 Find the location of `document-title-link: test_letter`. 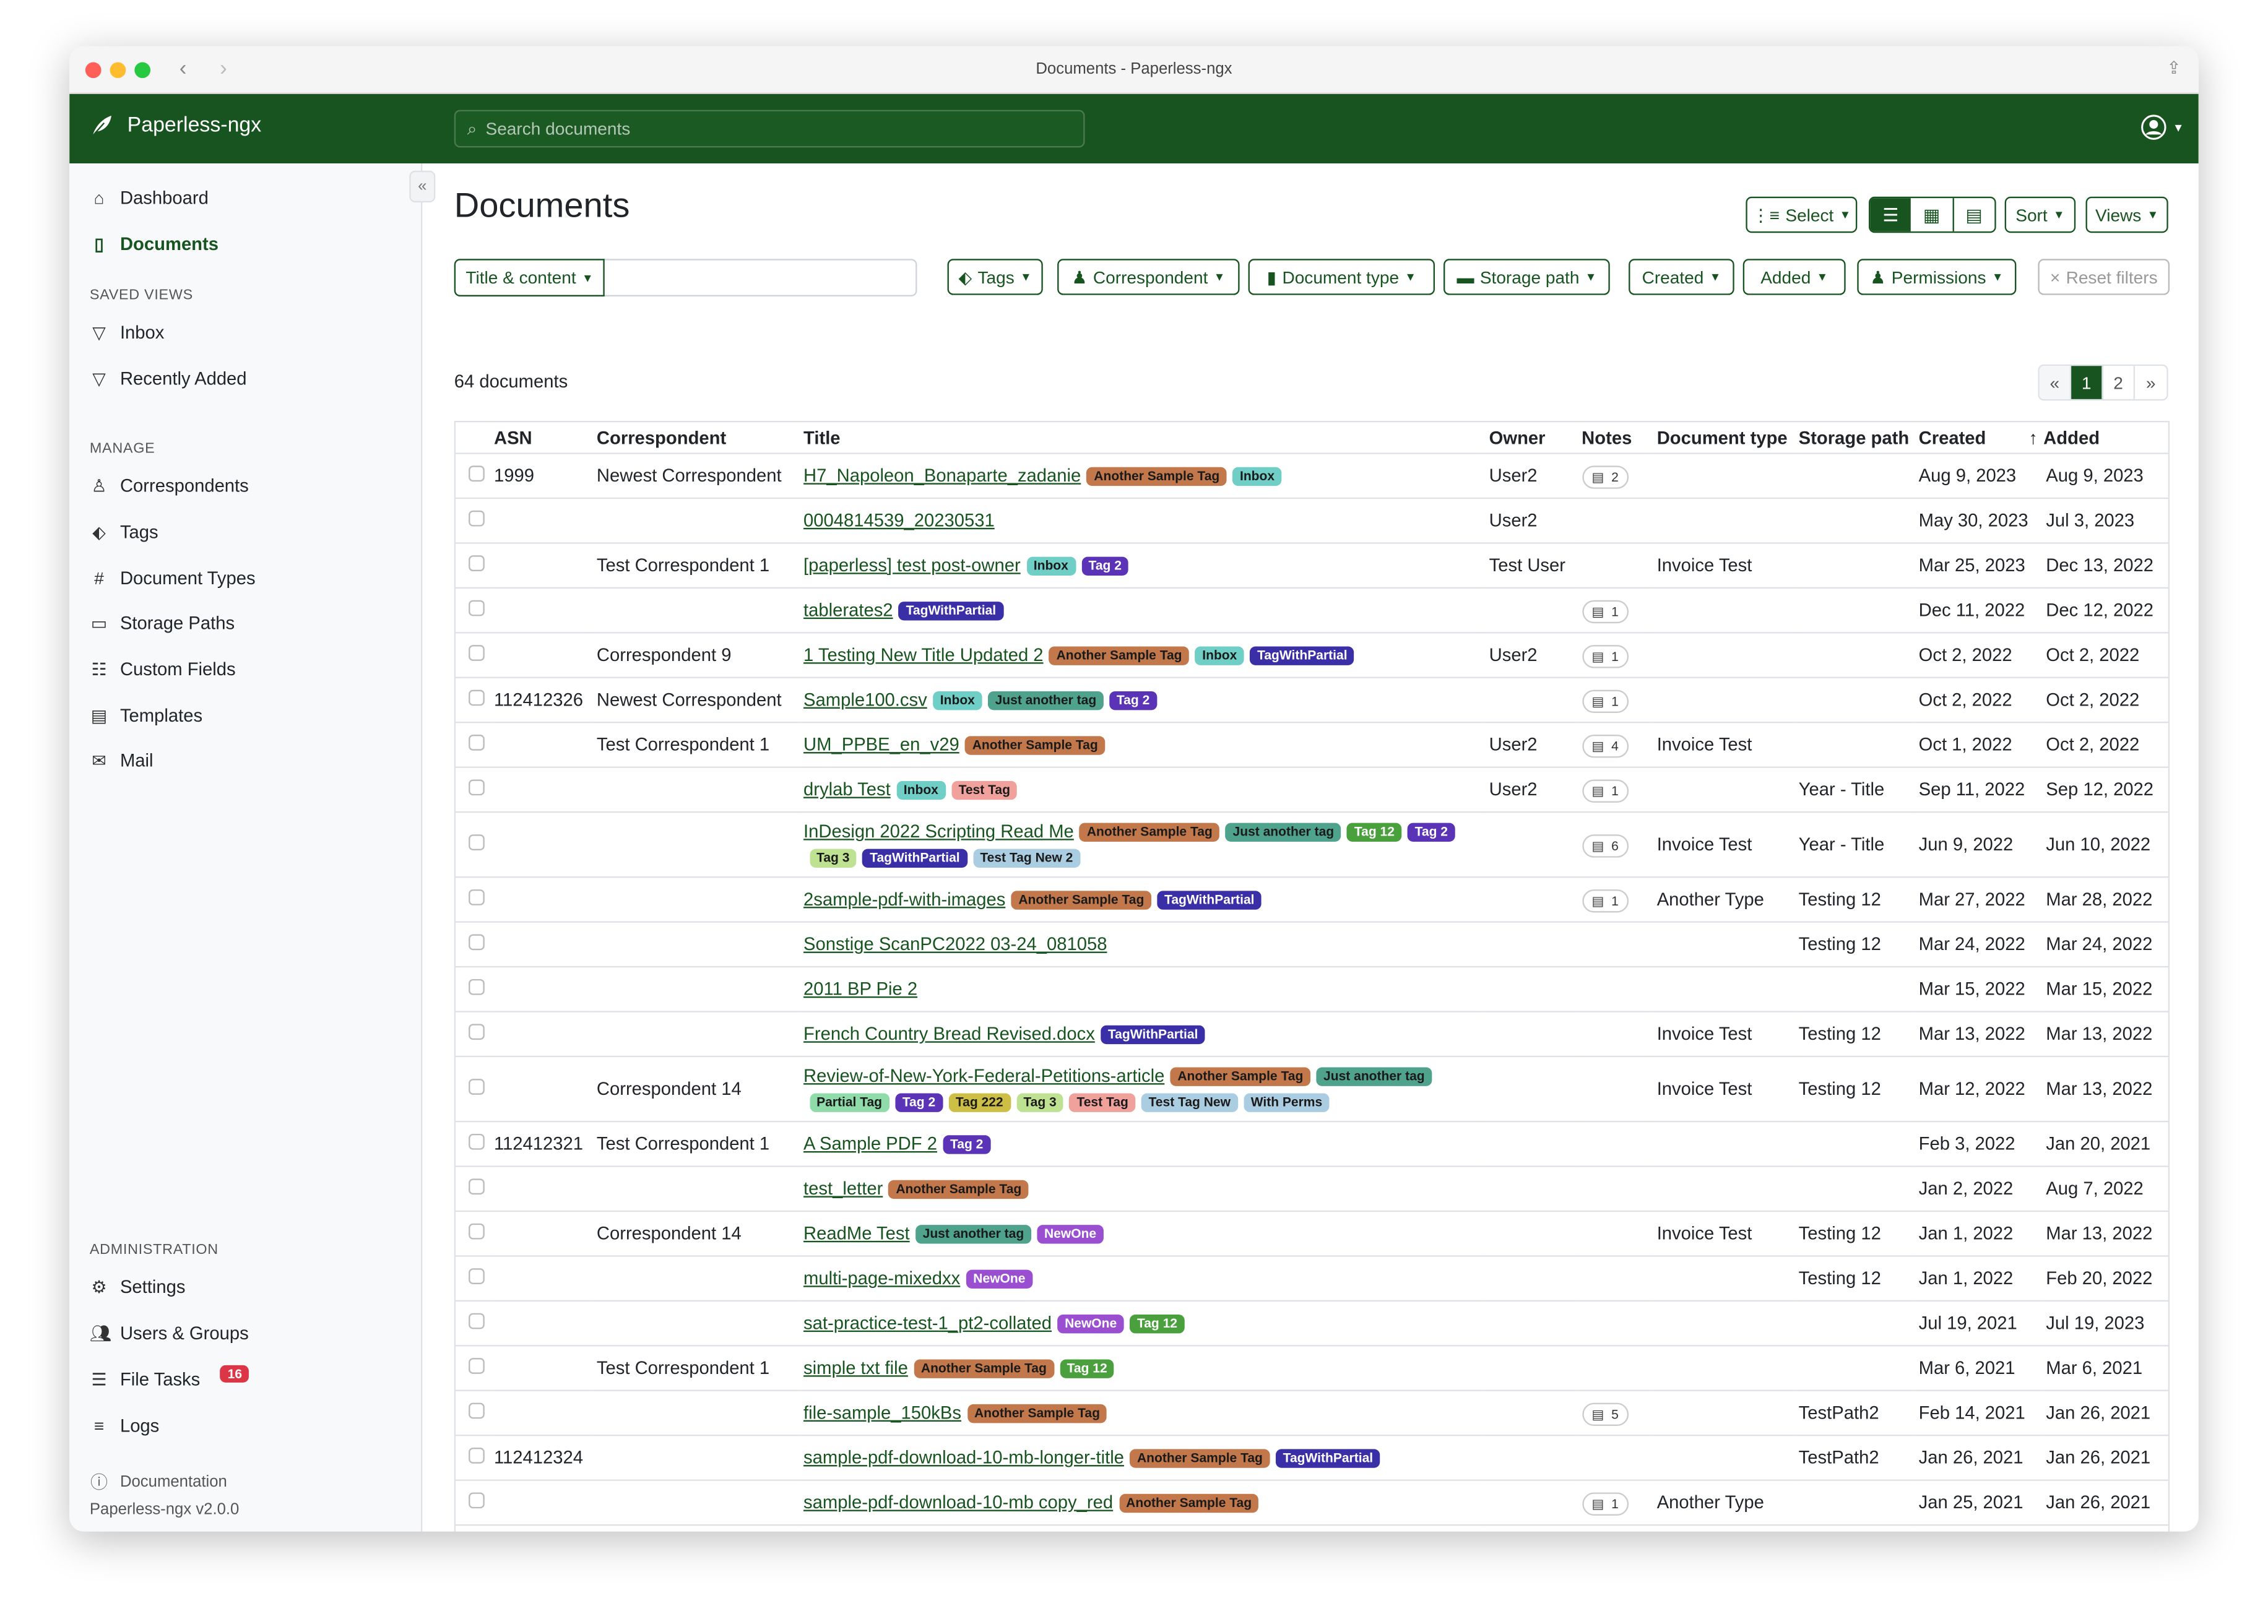

document-title-link: test_letter is located at coordinates (843, 1188).